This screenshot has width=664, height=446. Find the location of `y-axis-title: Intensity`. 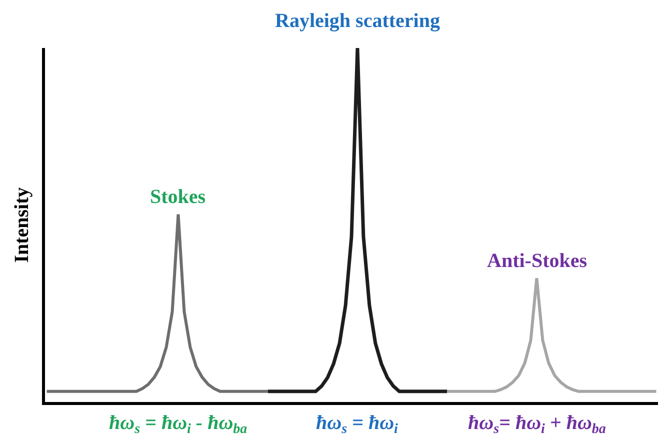

y-axis-title: Intensity is located at coordinates (22, 225).